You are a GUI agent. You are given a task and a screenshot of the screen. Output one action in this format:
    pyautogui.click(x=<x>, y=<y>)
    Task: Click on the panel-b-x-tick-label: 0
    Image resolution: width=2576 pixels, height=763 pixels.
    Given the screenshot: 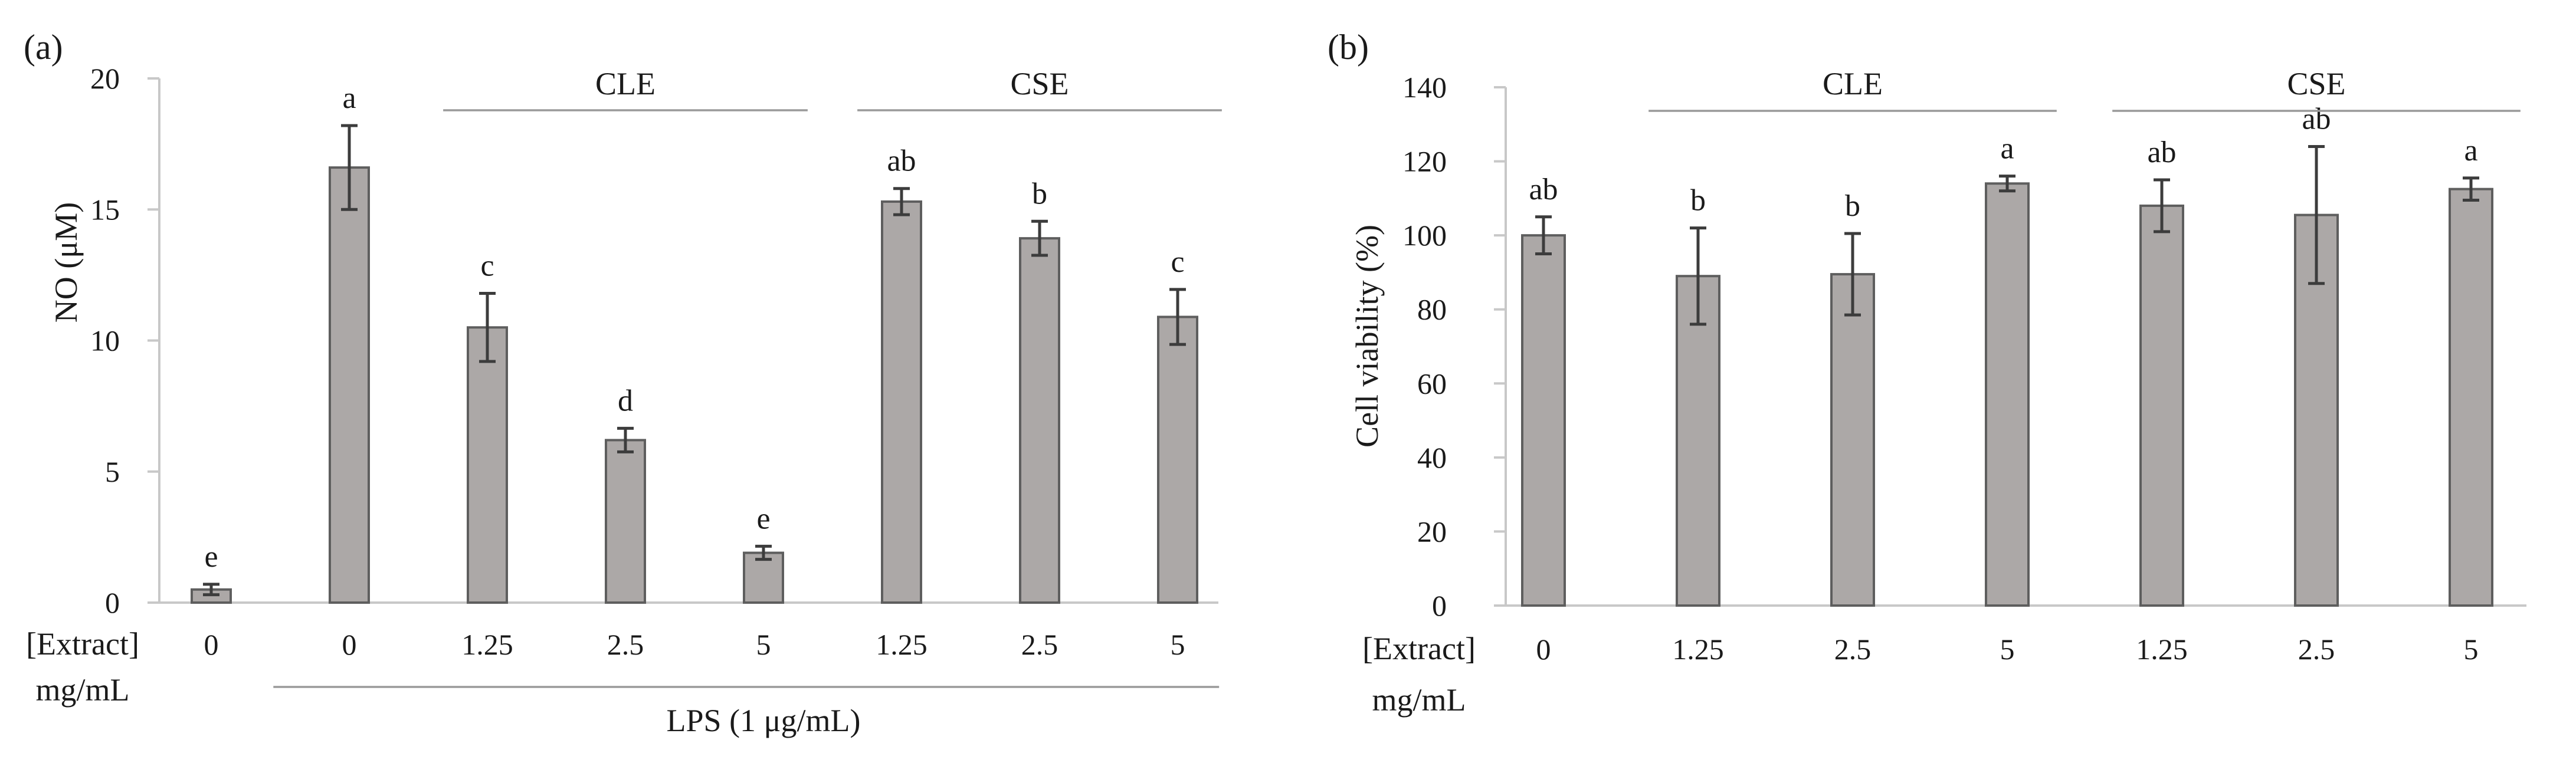 What is the action you would take?
    pyautogui.click(x=1543, y=649)
    